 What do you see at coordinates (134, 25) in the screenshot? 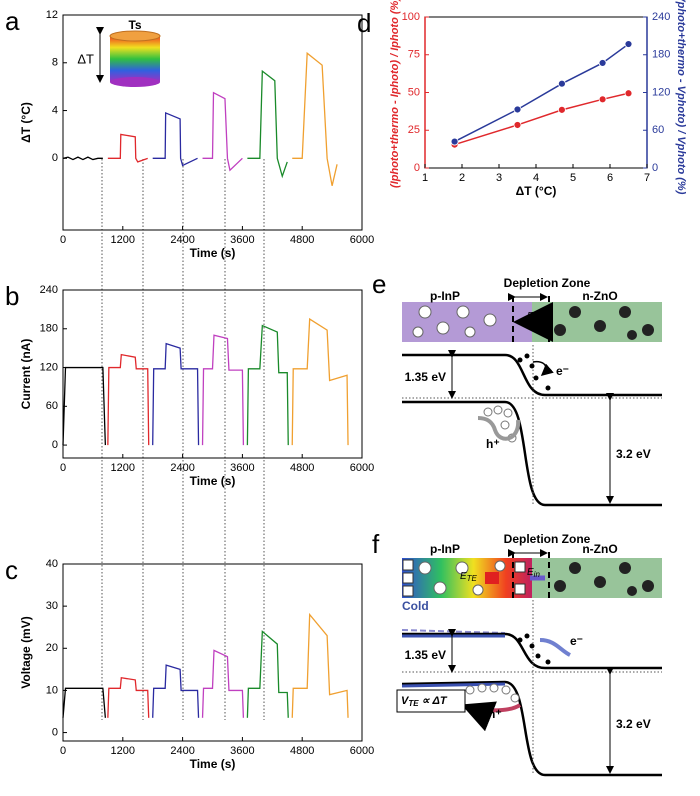
I see `annotation: Ts` at bounding box center [134, 25].